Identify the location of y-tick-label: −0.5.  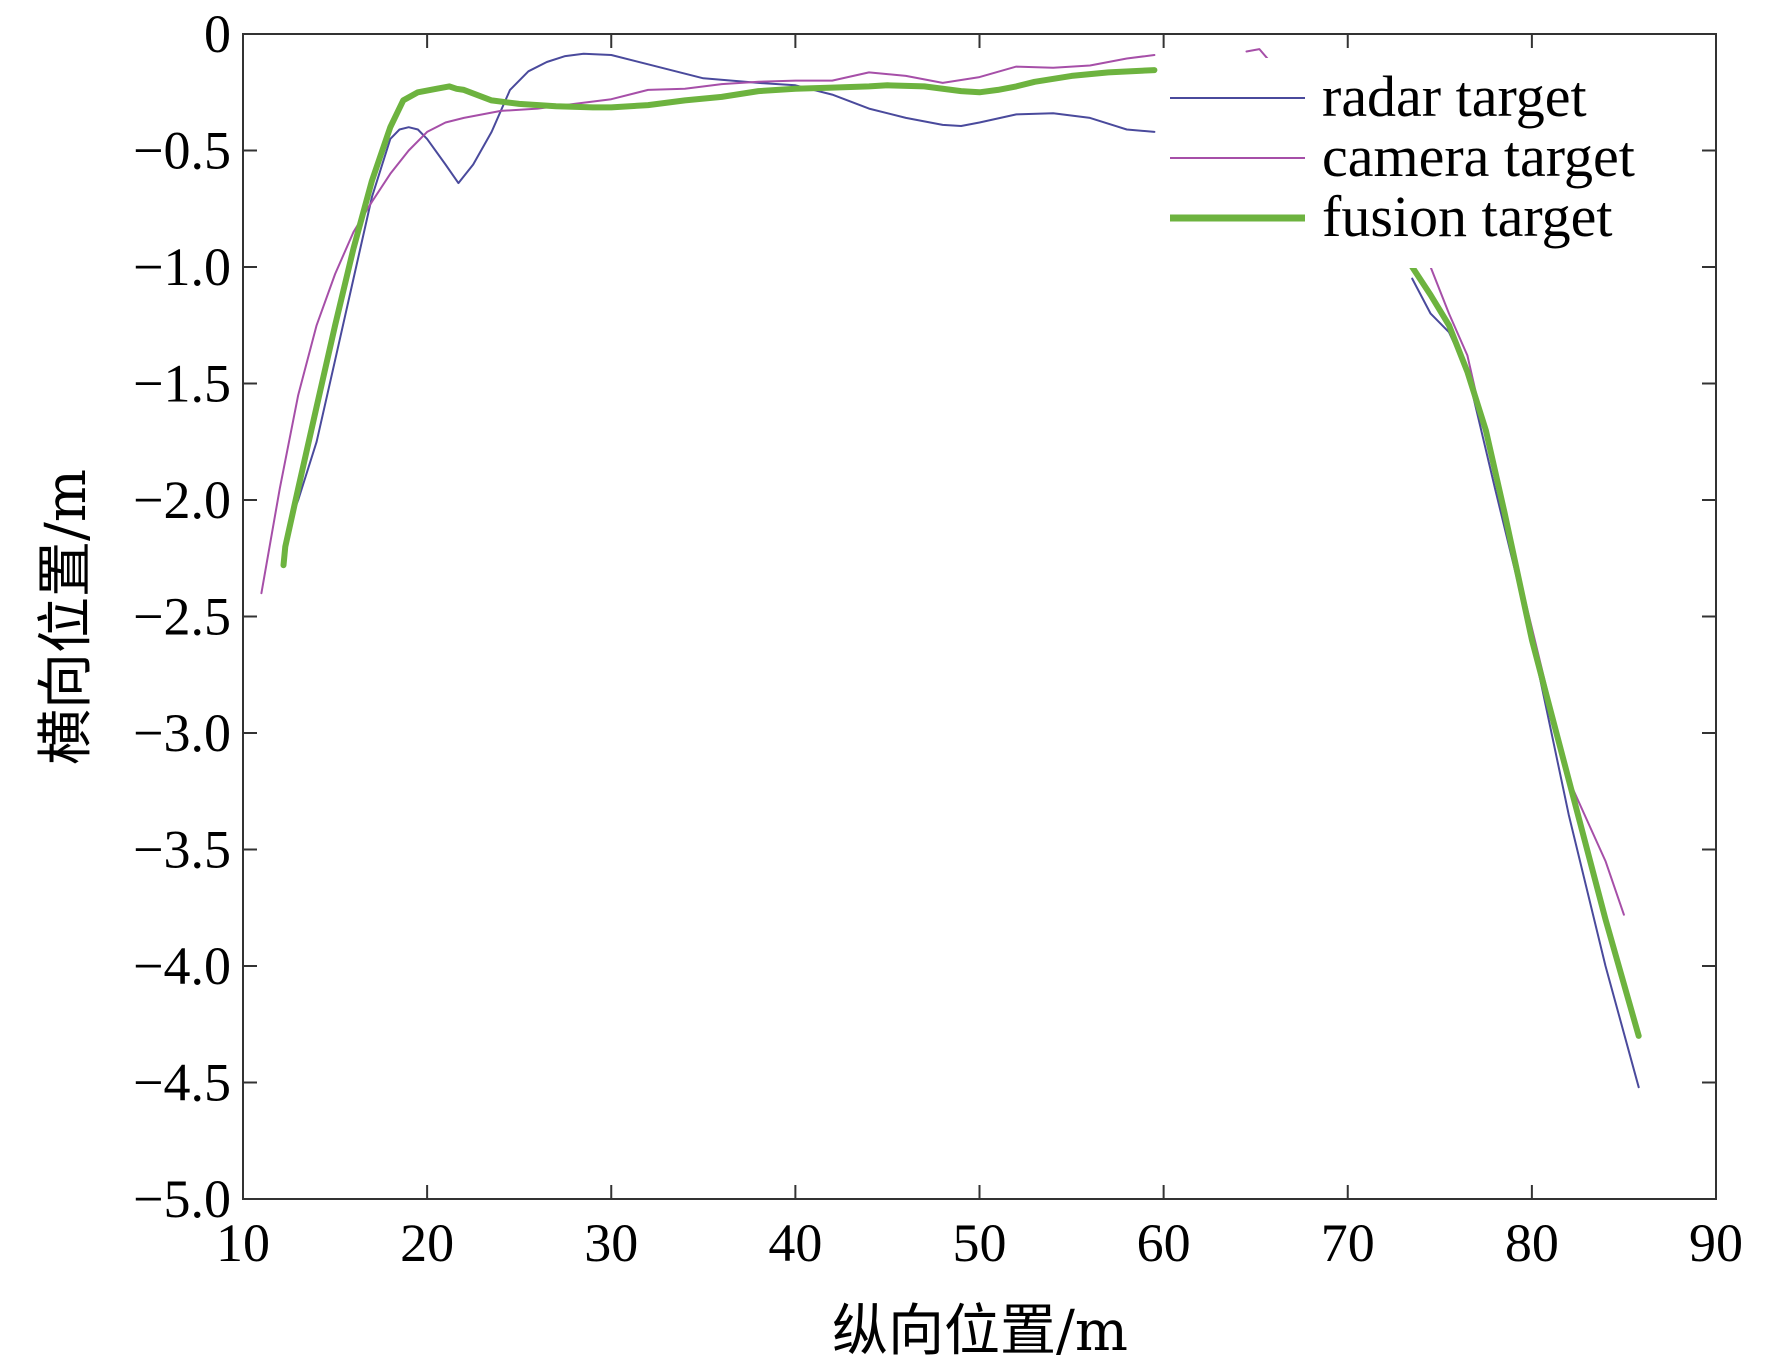
(182, 151).